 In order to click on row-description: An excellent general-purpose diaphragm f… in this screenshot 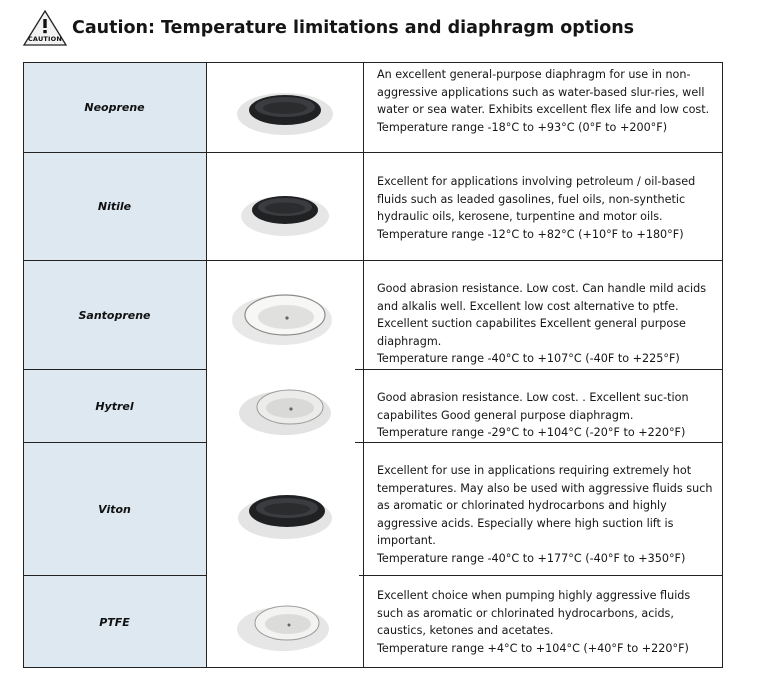, I will do `click(547, 101)`.